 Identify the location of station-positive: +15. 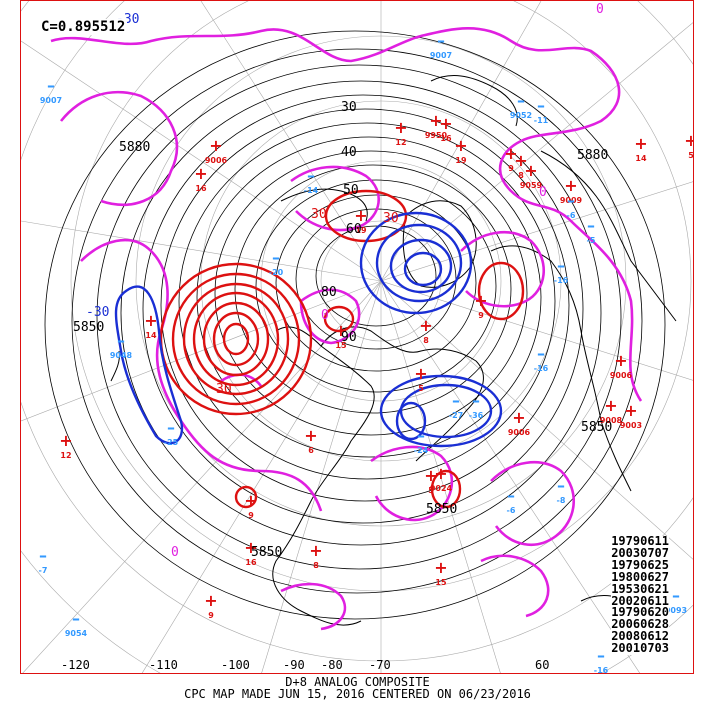
(340, 335).